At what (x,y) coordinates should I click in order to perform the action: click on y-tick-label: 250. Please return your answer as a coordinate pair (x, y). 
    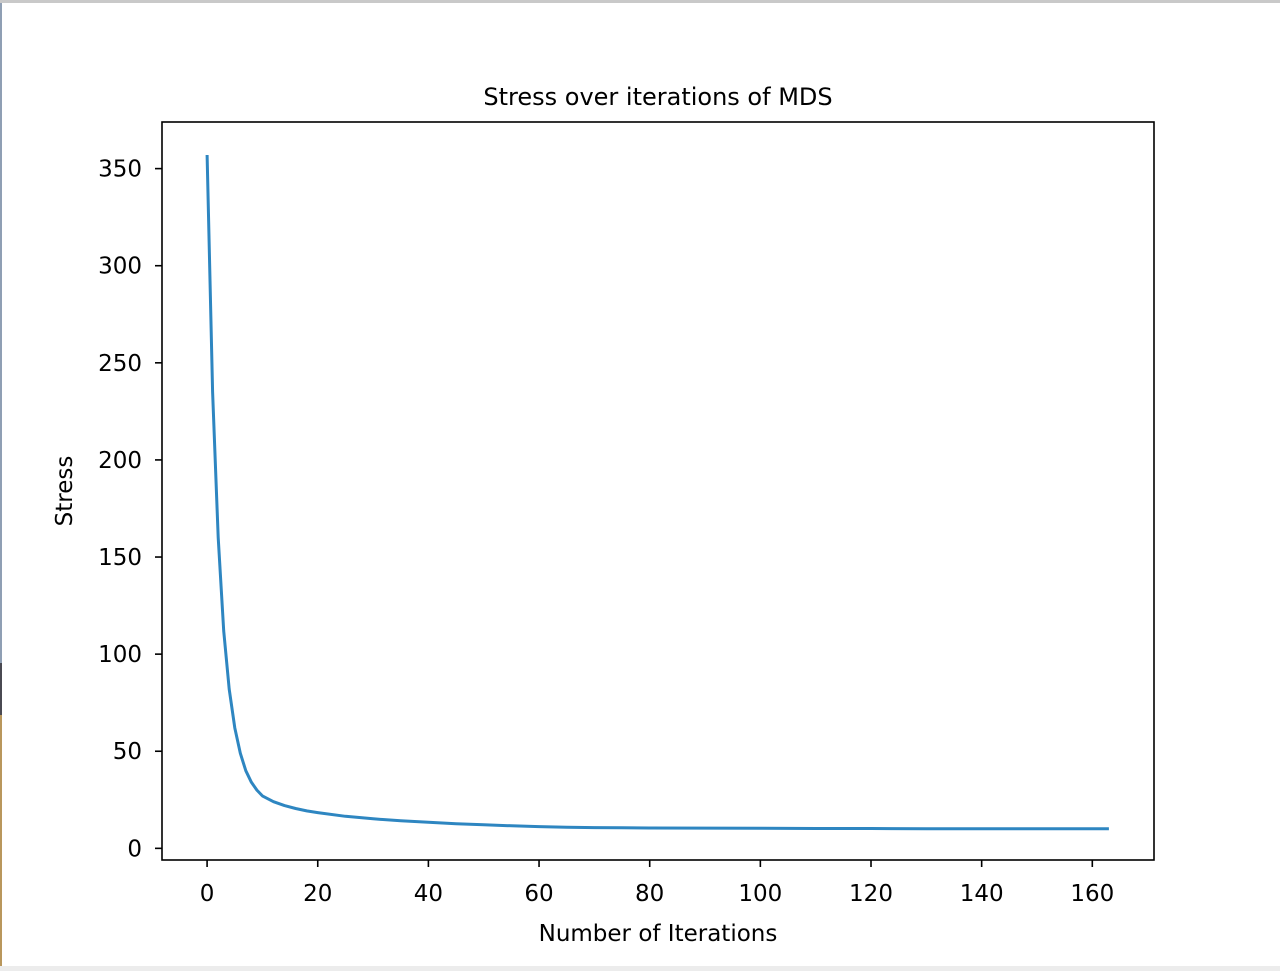
    Looking at the image, I should click on (120, 364).